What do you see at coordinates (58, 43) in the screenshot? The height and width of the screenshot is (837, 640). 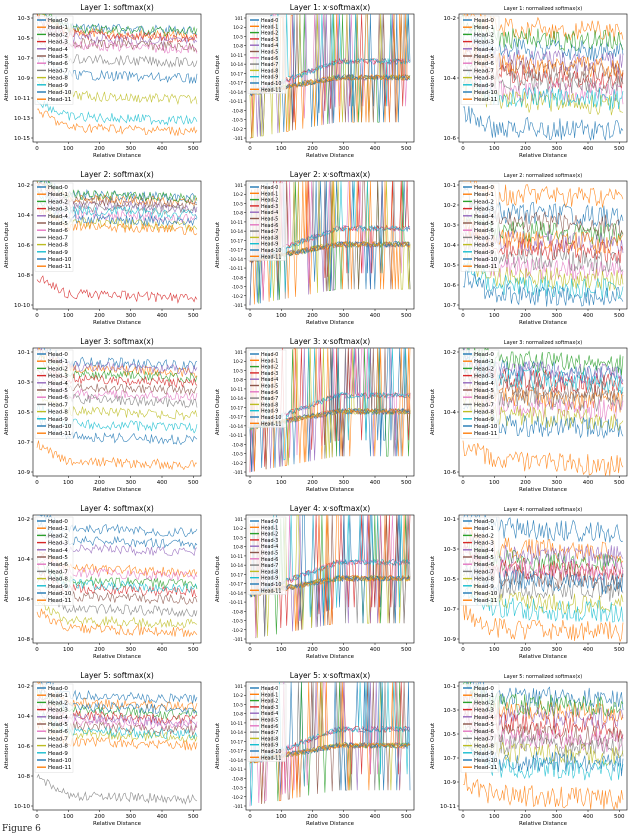 I see `legend-label: Head-3` at bounding box center [58, 43].